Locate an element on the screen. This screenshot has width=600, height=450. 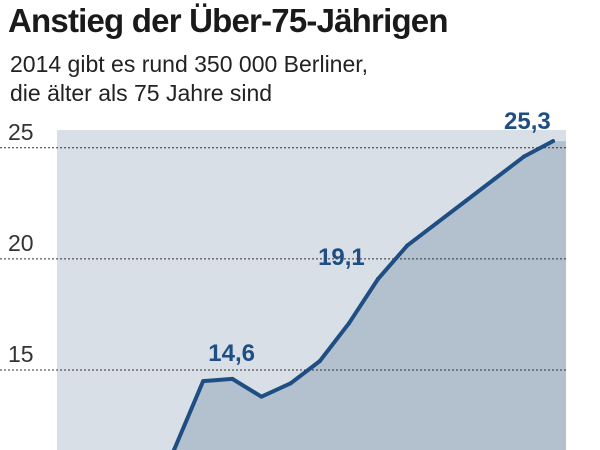
subtitle-line-2: die älter als 75 Jahre sind is located at coordinates (141, 93).